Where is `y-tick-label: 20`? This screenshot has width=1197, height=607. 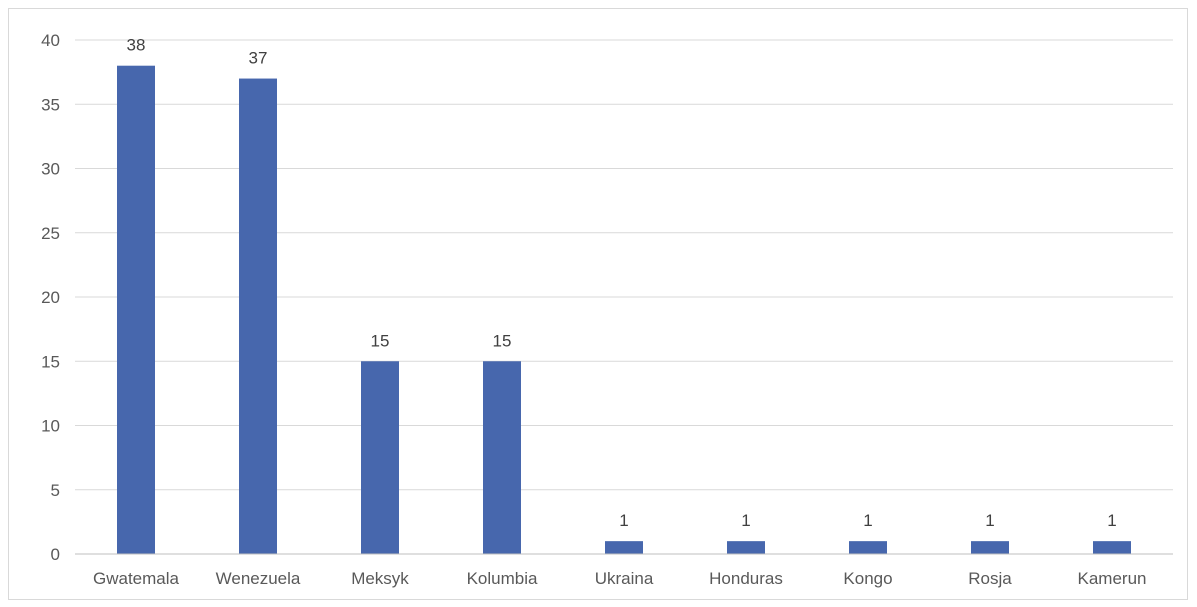
y-tick-label: 20 is located at coordinates (50, 297).